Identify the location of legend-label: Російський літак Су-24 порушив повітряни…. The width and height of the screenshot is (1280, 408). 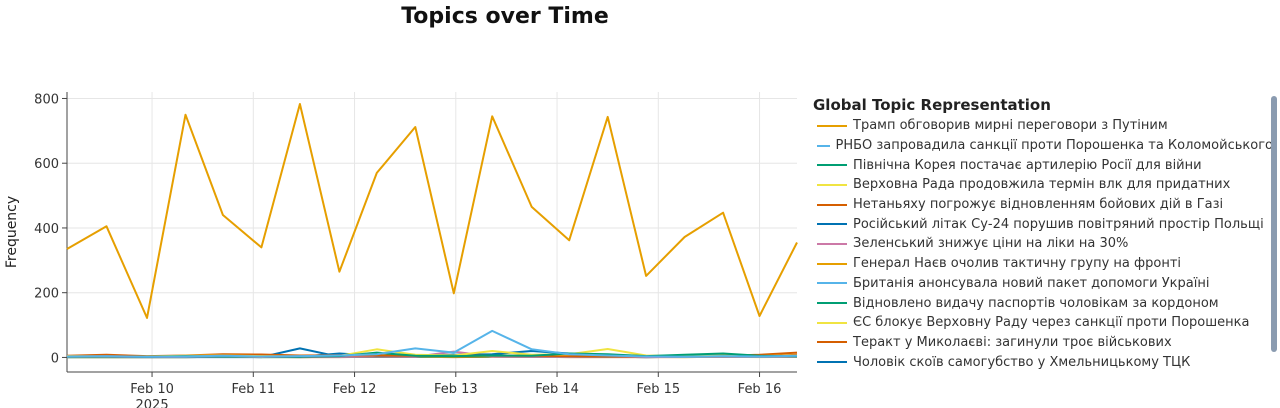
(1058, 224).